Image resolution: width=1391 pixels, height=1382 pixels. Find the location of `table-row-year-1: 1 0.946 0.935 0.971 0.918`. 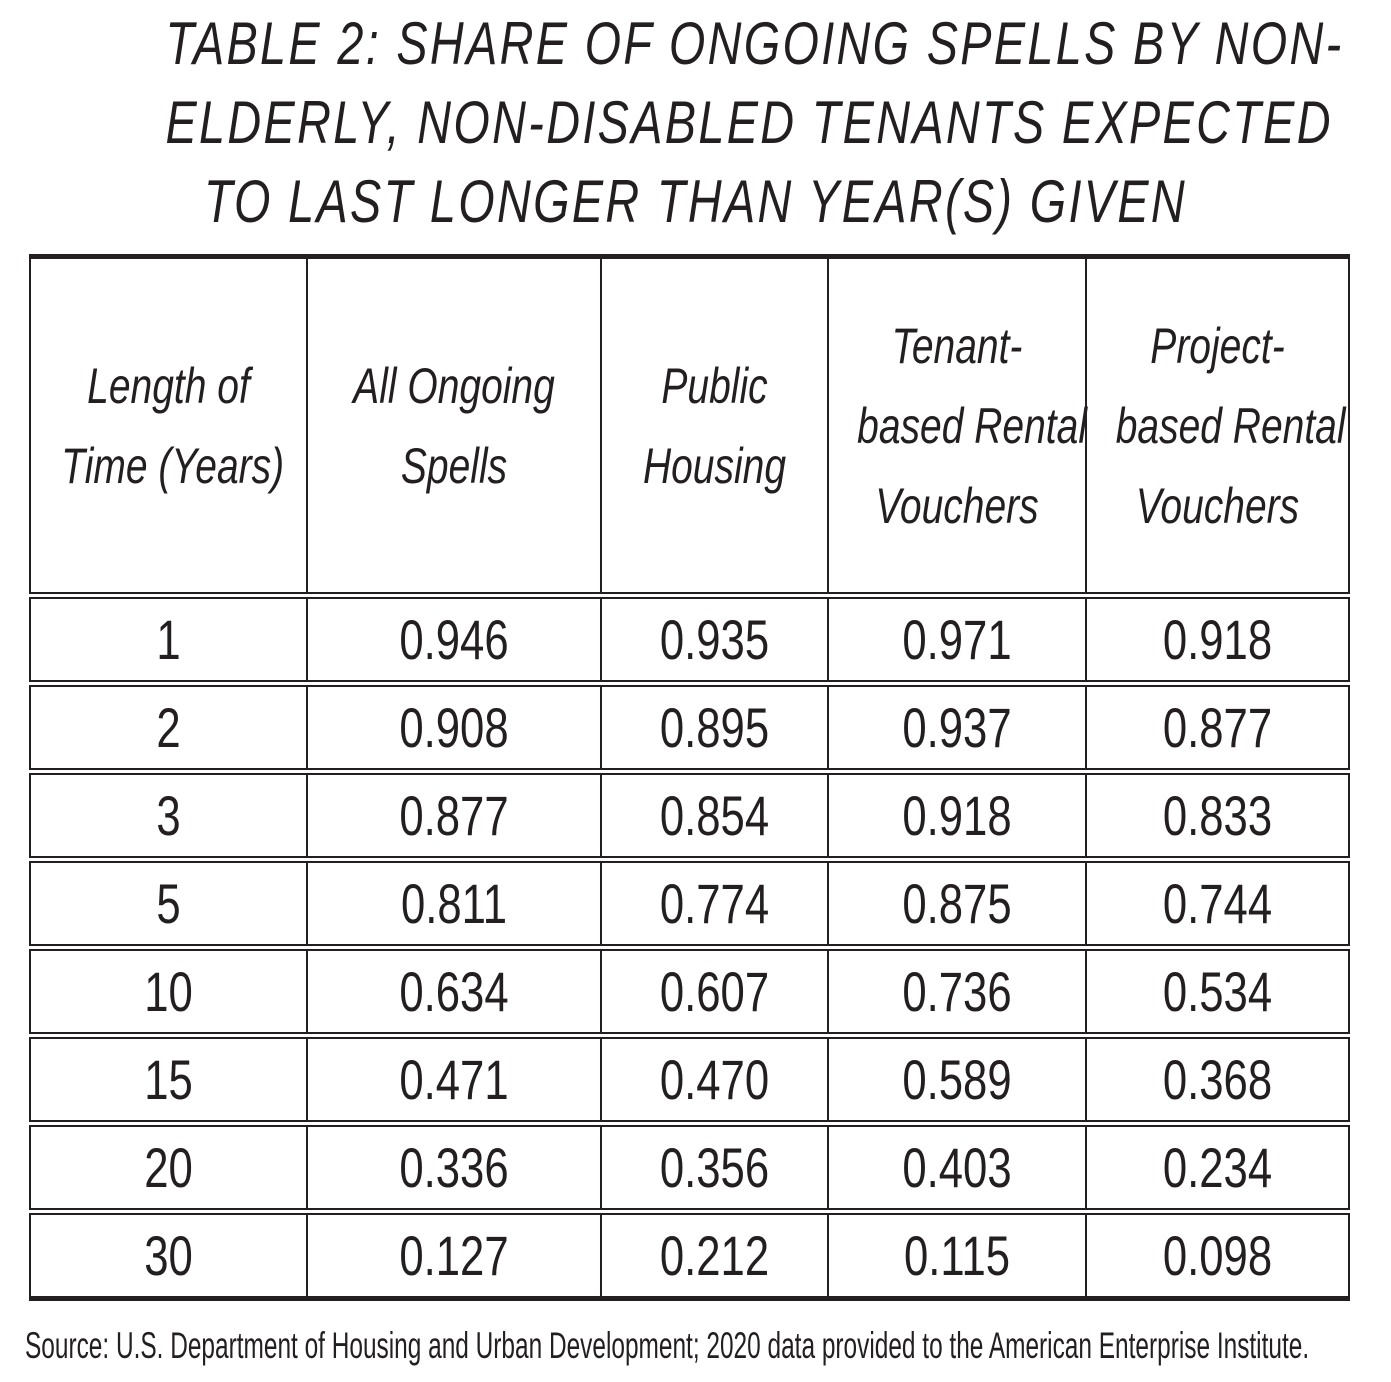

table-row-year-1: 1 0.946 0.935 0.971 0.918 is located at coordinates (689, 641).